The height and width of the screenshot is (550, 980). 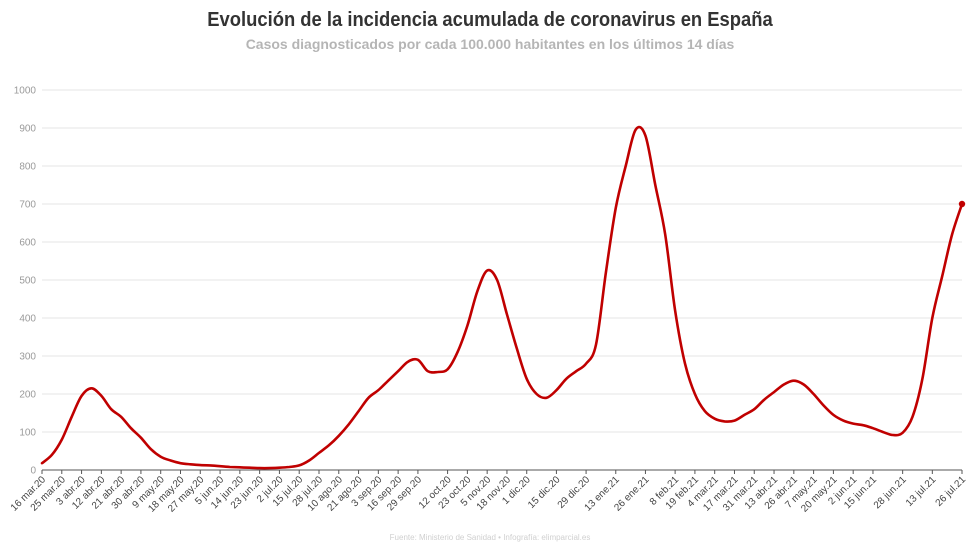 I want to click on y-tick-label: 1000, so click(x=25, y=91).